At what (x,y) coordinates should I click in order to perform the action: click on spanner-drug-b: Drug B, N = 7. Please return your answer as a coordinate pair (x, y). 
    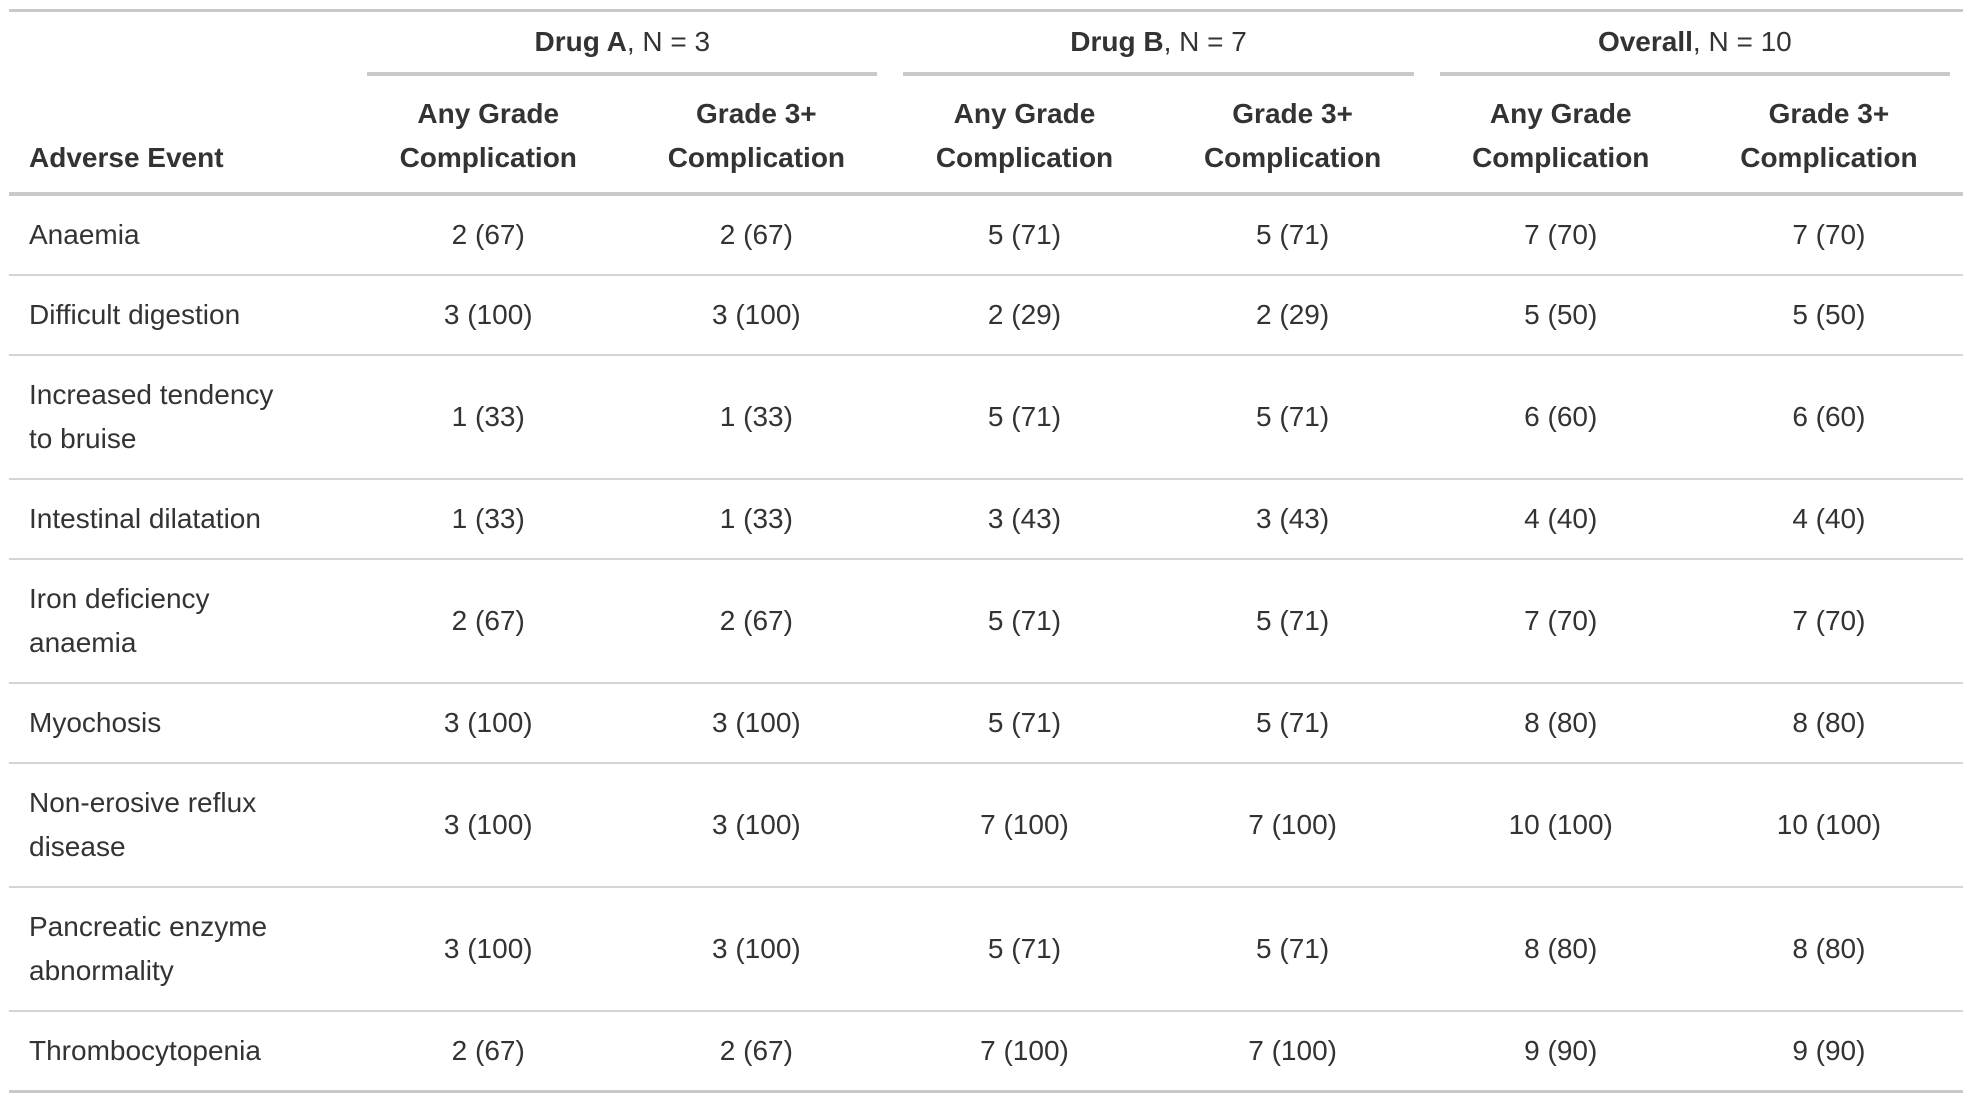
    Looking at the image, I should click on (1158, 43).